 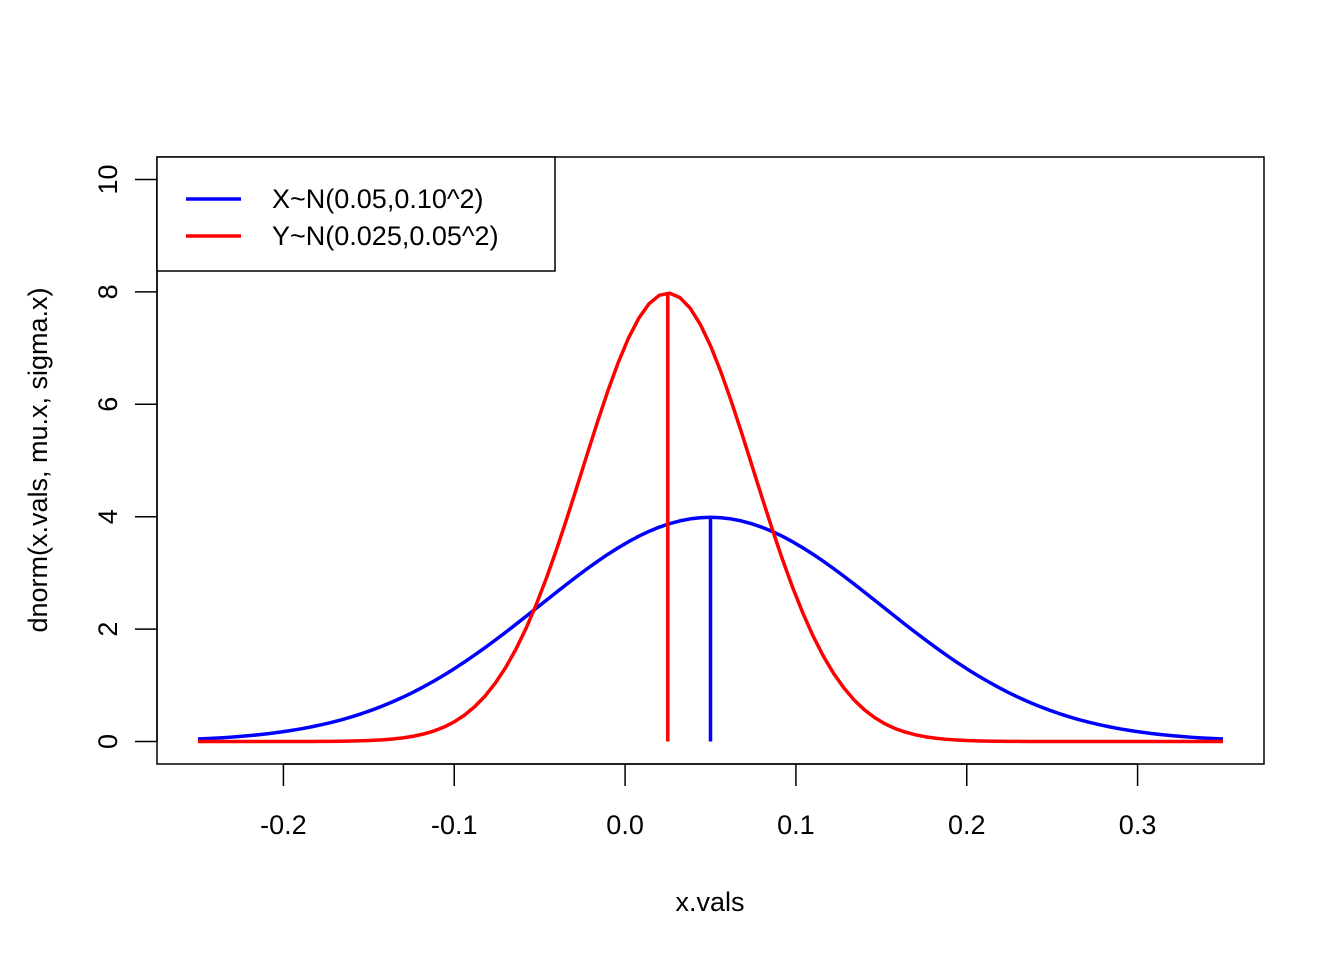 What do you see at coordinates (709, 902) in the screenshot?
I see `x-axis-title: x.vals` at bounding box center [709, 902].